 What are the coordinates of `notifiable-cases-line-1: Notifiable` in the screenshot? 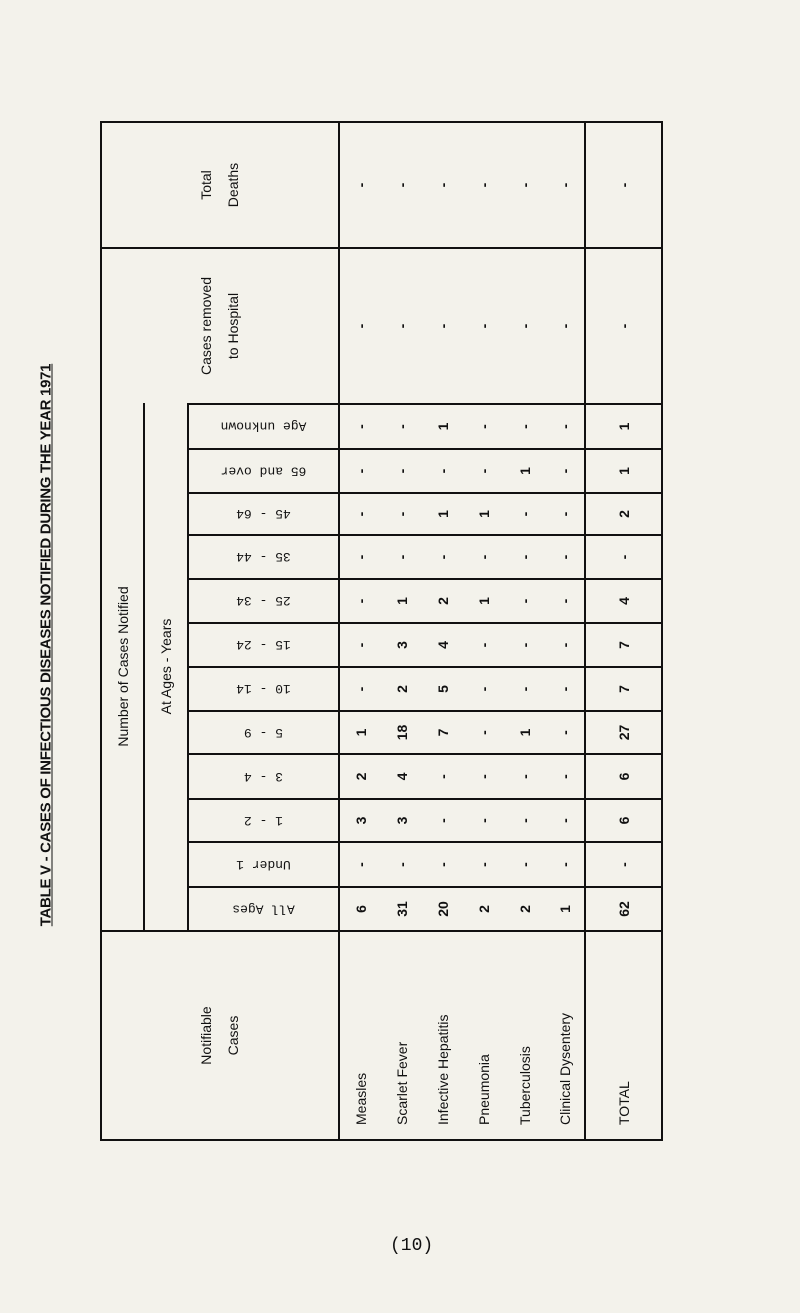 It's located at (206, 1035).